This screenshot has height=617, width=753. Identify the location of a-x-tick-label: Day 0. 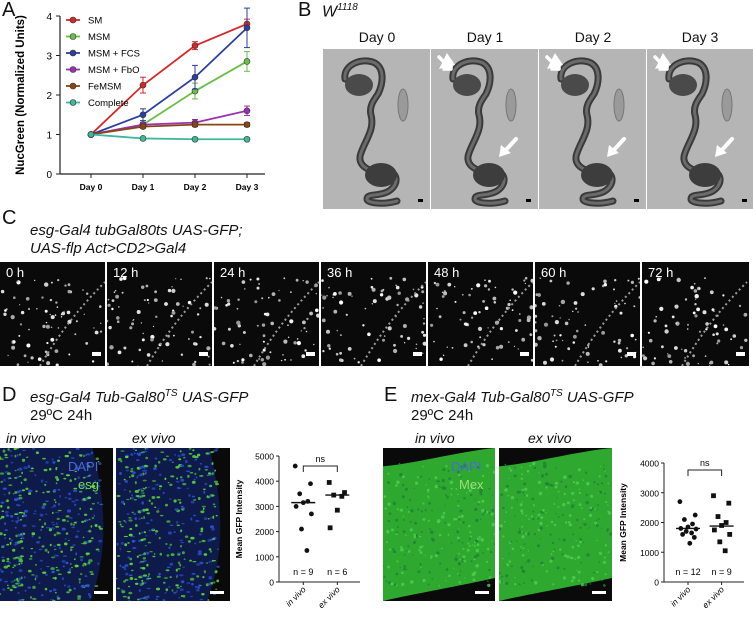
(91, 187).